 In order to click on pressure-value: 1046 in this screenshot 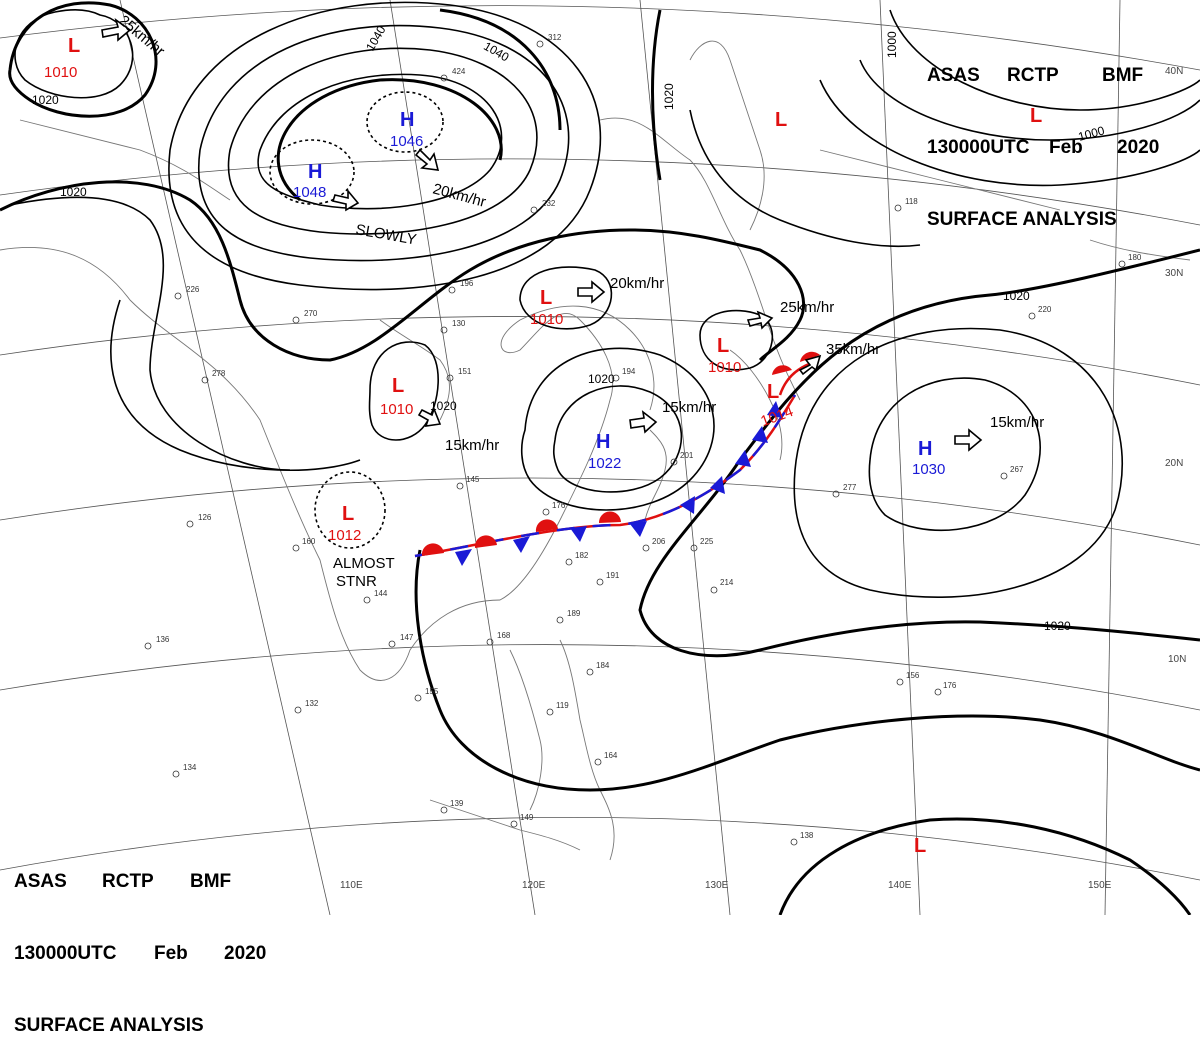, I will do `click(406, 141)`.